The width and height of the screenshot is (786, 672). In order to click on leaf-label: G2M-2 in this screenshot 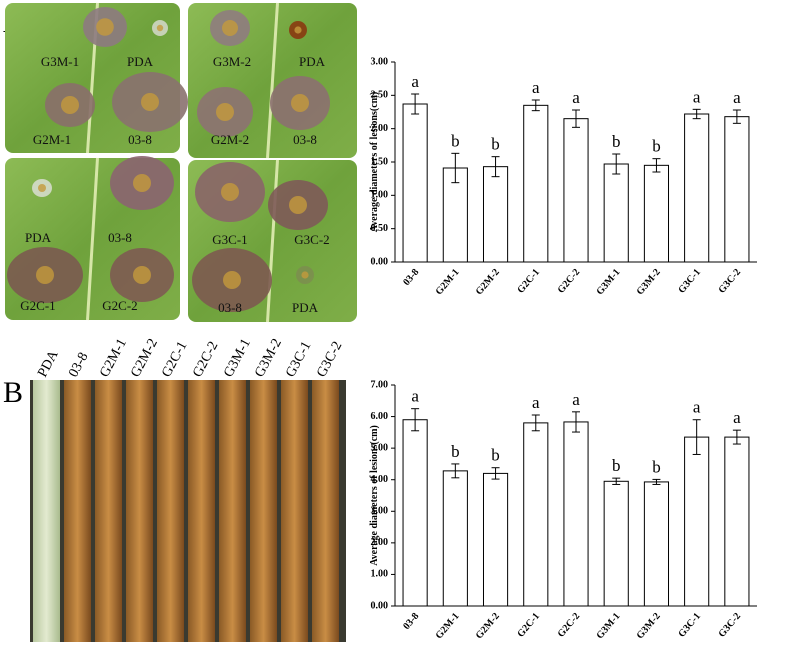, I will do `click(230, 139)`.